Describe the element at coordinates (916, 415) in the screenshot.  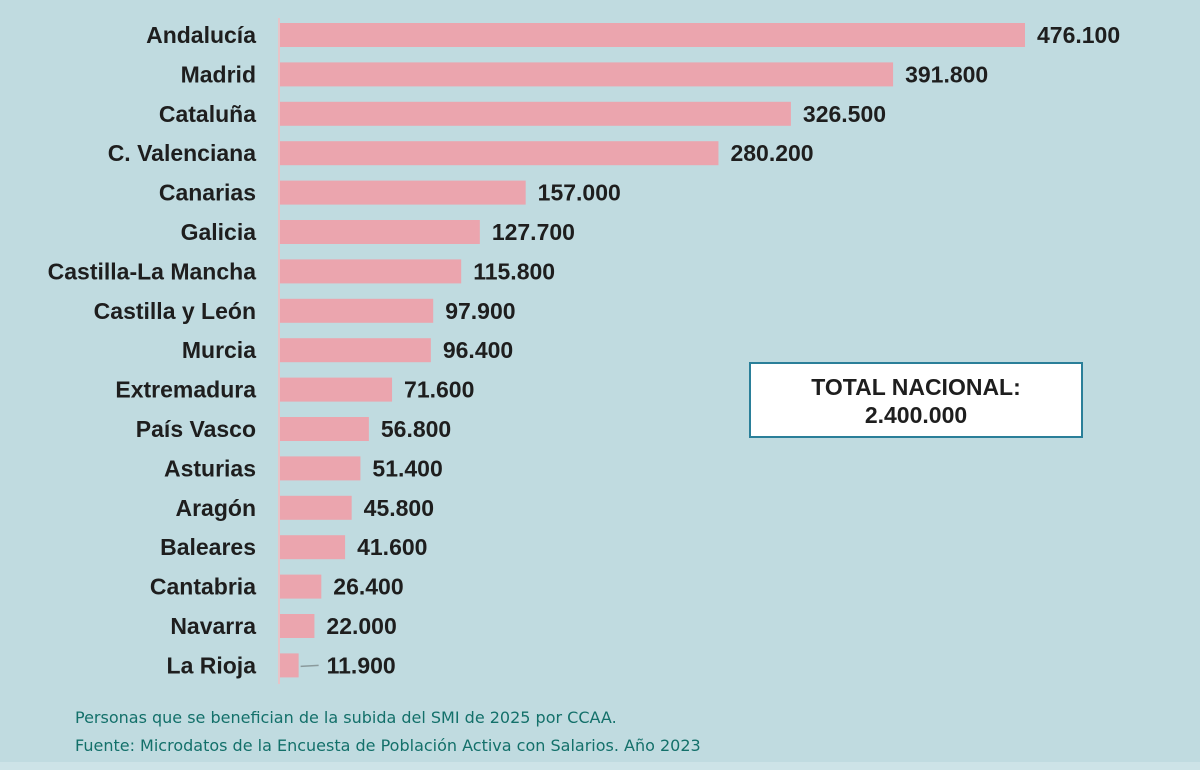
I see `total-value: 2.400.000` at that location.